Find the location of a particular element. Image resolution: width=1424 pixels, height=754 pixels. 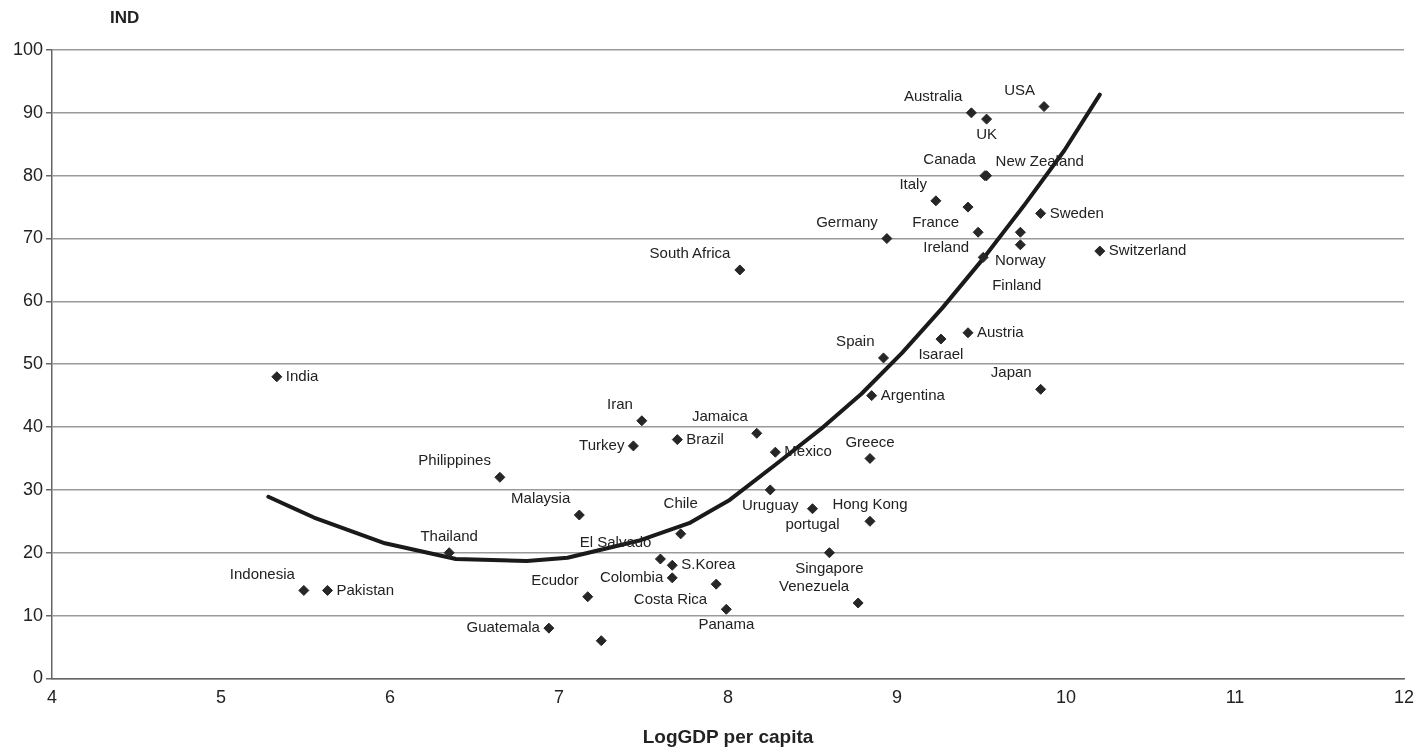

data-label: Colombia is located at coordinates (631, 576).